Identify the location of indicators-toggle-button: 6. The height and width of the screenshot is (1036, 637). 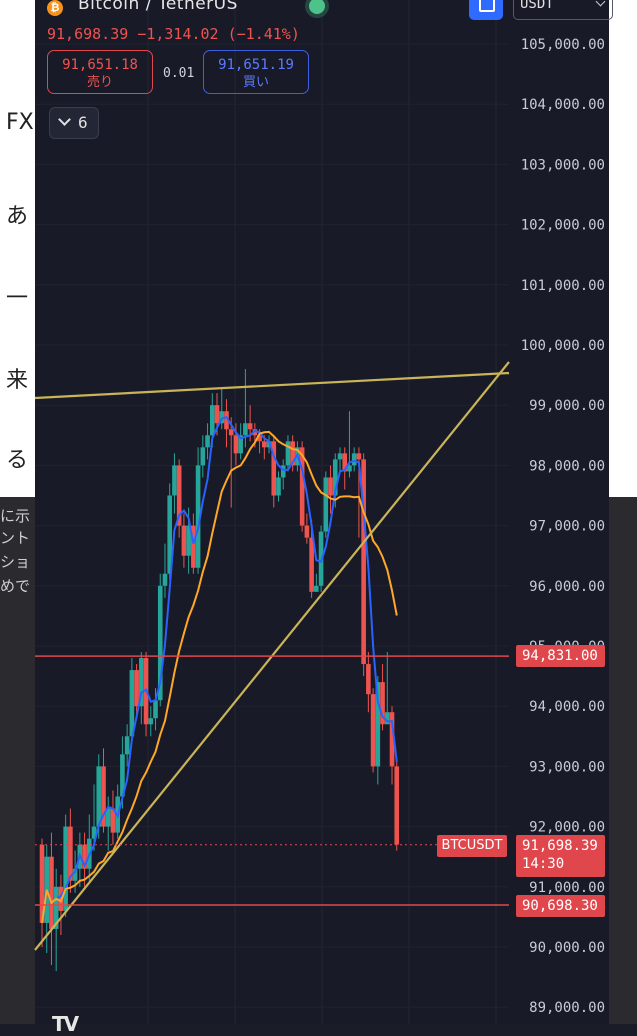
(74, 123).